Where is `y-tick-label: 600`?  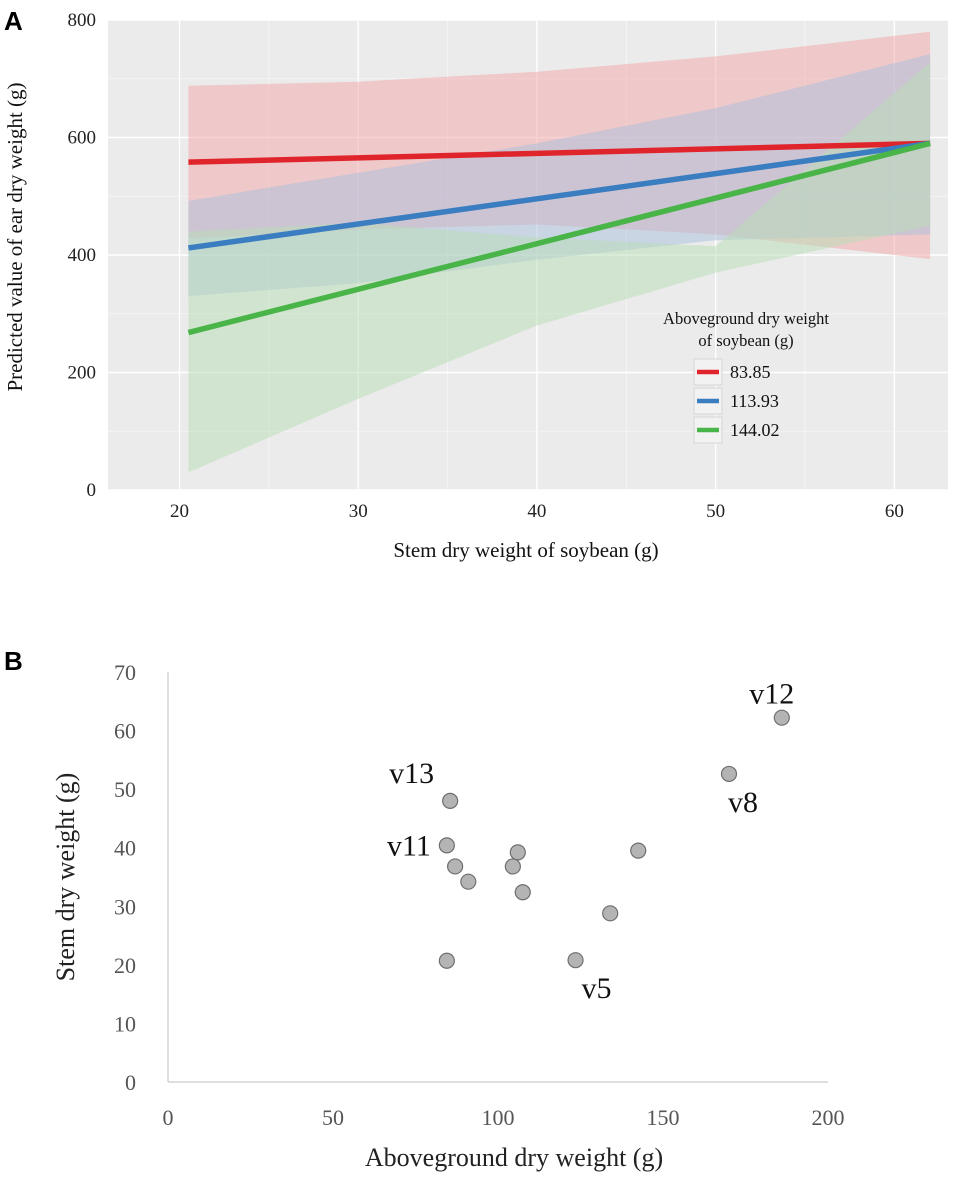
y-tick-label: 600 is located at coordinates (82, 138).